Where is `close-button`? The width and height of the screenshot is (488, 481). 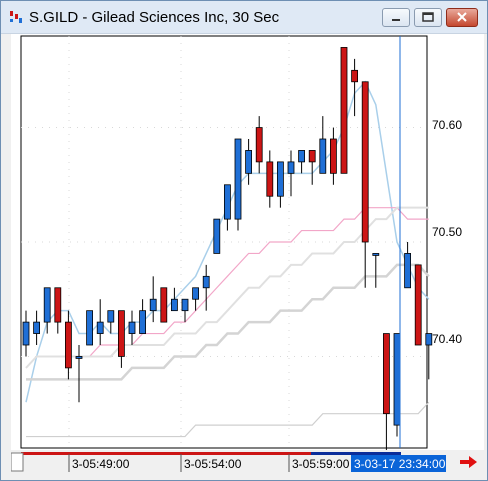
close-button is located at coordinates (462, 17).